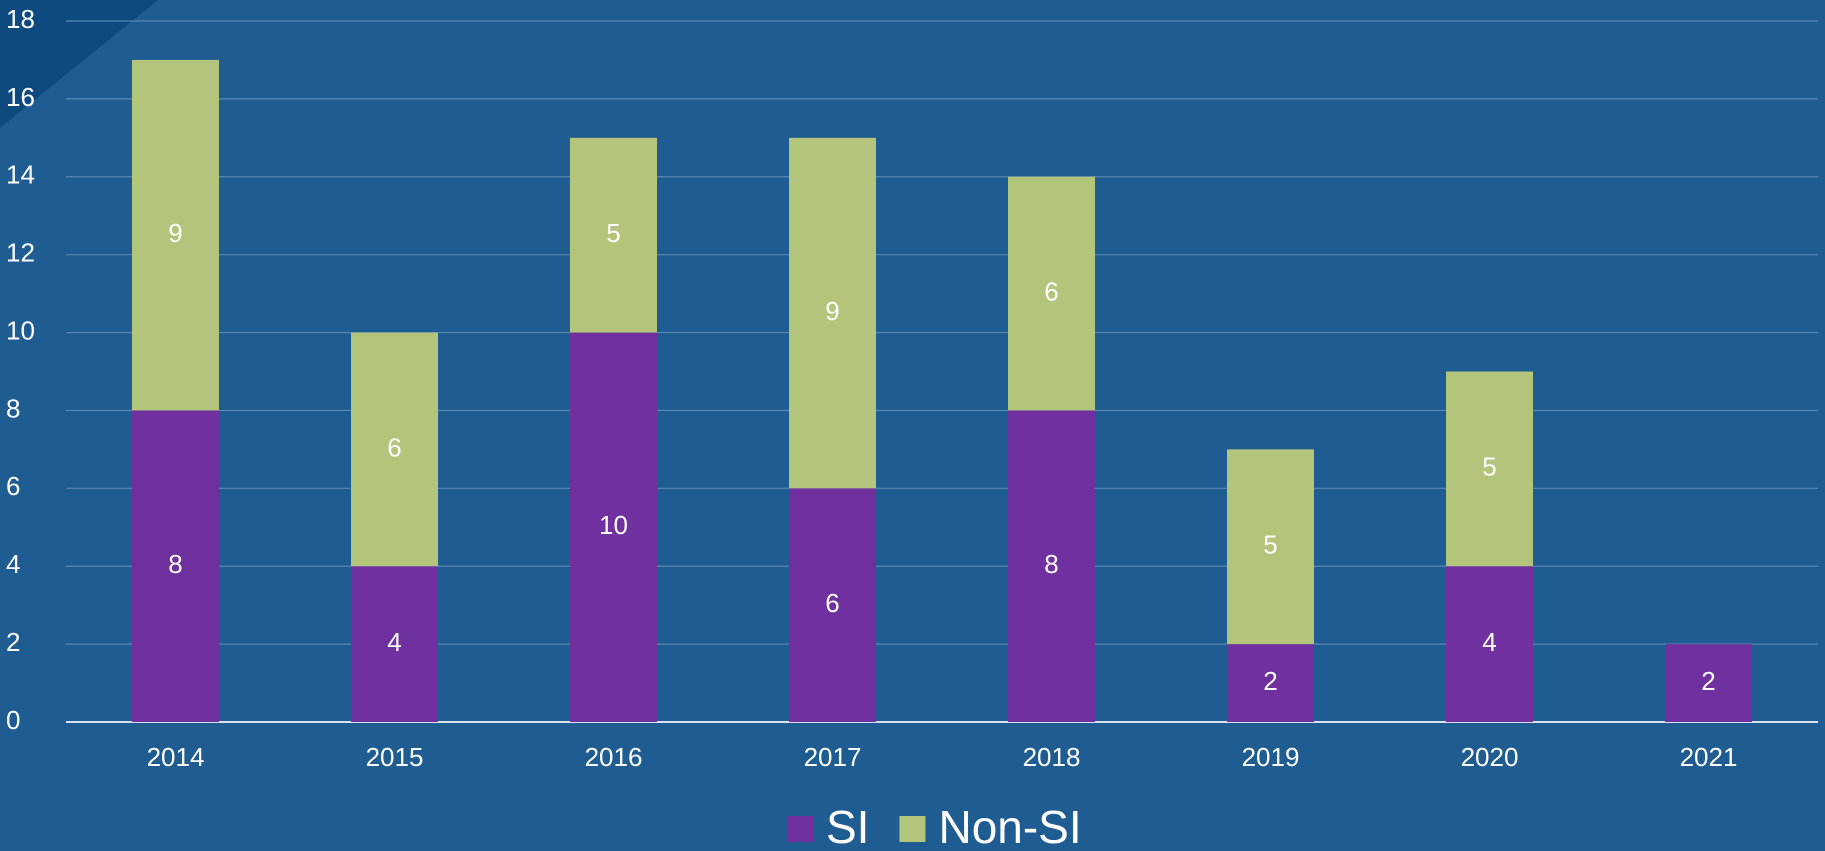 The image size is (1825, 851). What do you see at coordinates (20, 97) in the screenshot?
I see `y-tick-label: 16` at bounding box center [20, 97].